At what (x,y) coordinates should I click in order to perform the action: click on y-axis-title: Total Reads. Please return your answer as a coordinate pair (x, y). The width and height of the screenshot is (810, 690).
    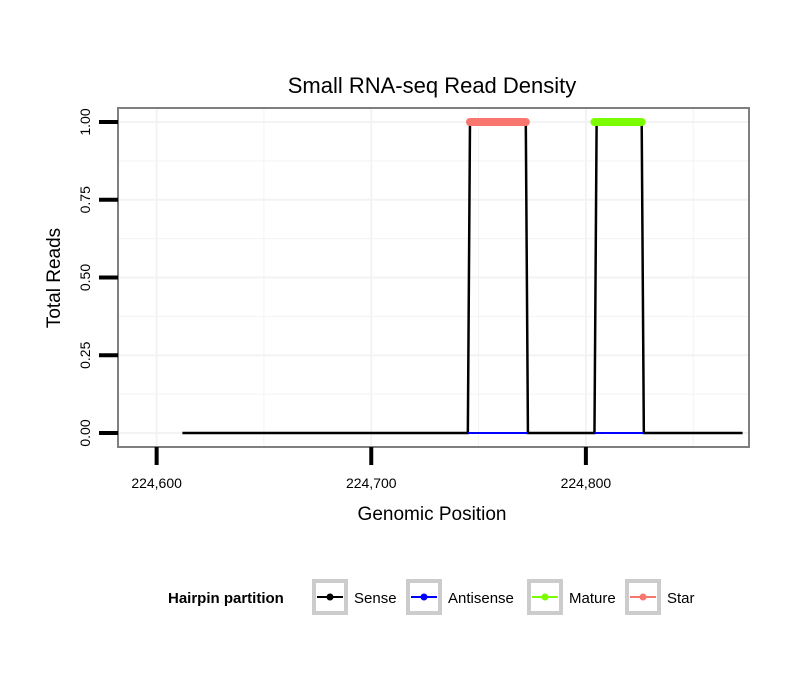
    Looking at the image, I should click on (54, 278).